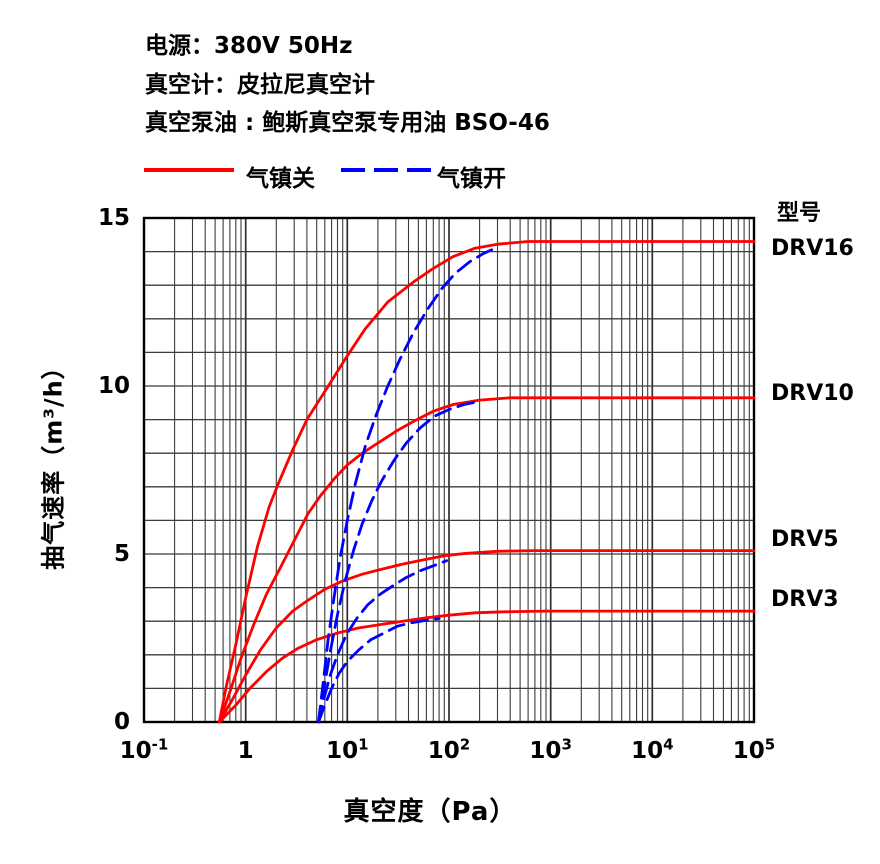 Image resolution: width=880 pixels, height=864 pixels. I want to click on curve-DRV3-closed, so click(486, 666).